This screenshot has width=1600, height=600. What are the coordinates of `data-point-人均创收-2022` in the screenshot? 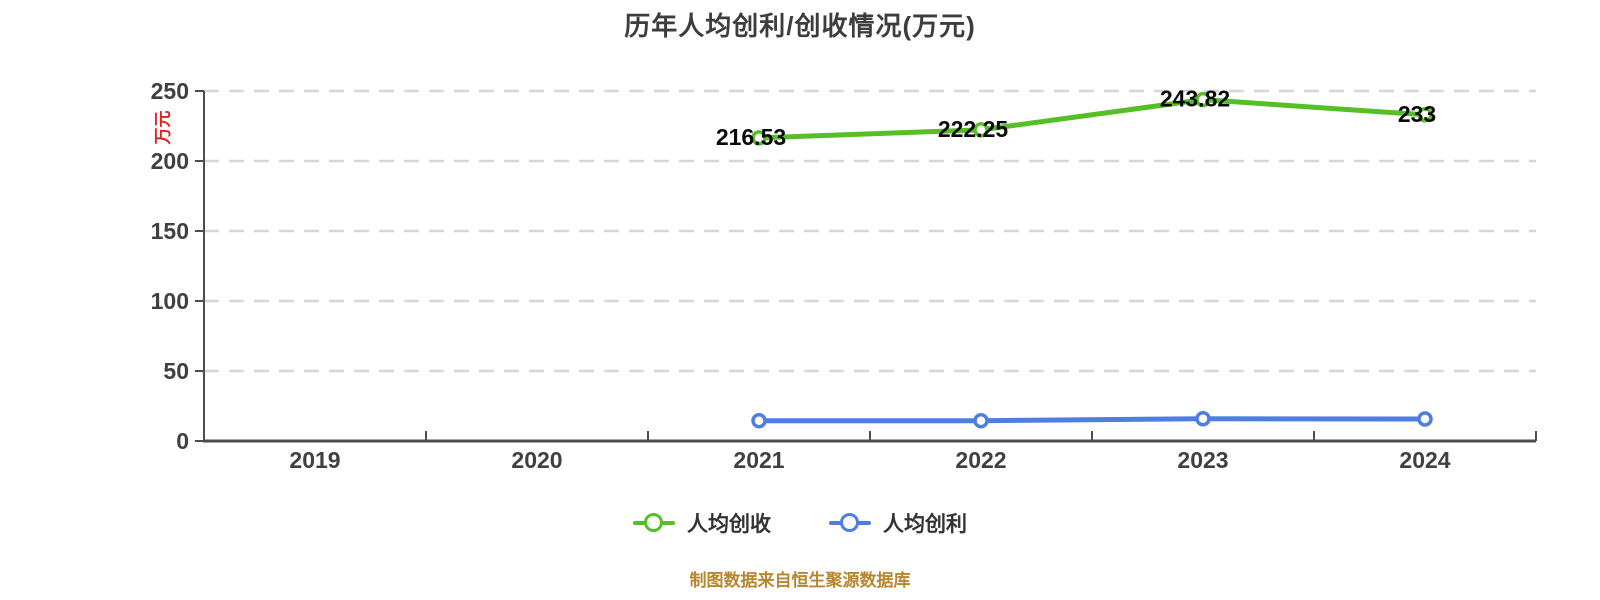 It's located at (981, 130).